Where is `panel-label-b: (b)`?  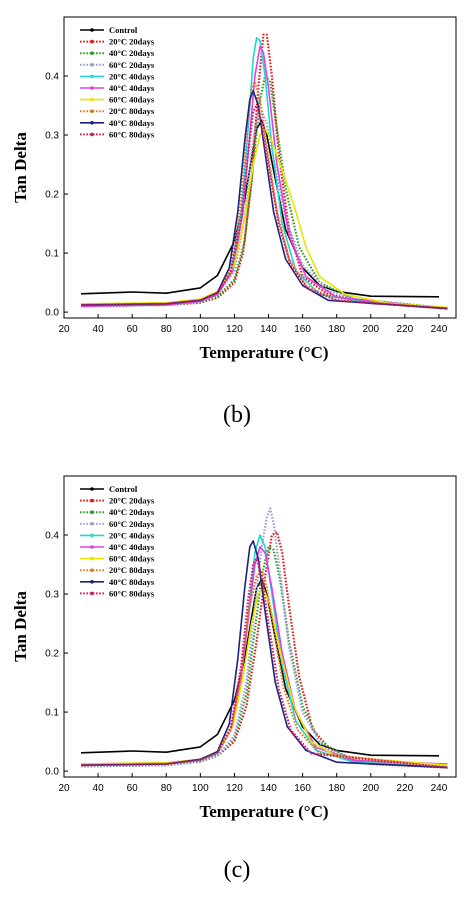 panel-label-b: (b) is located at coordinates (237, 415).